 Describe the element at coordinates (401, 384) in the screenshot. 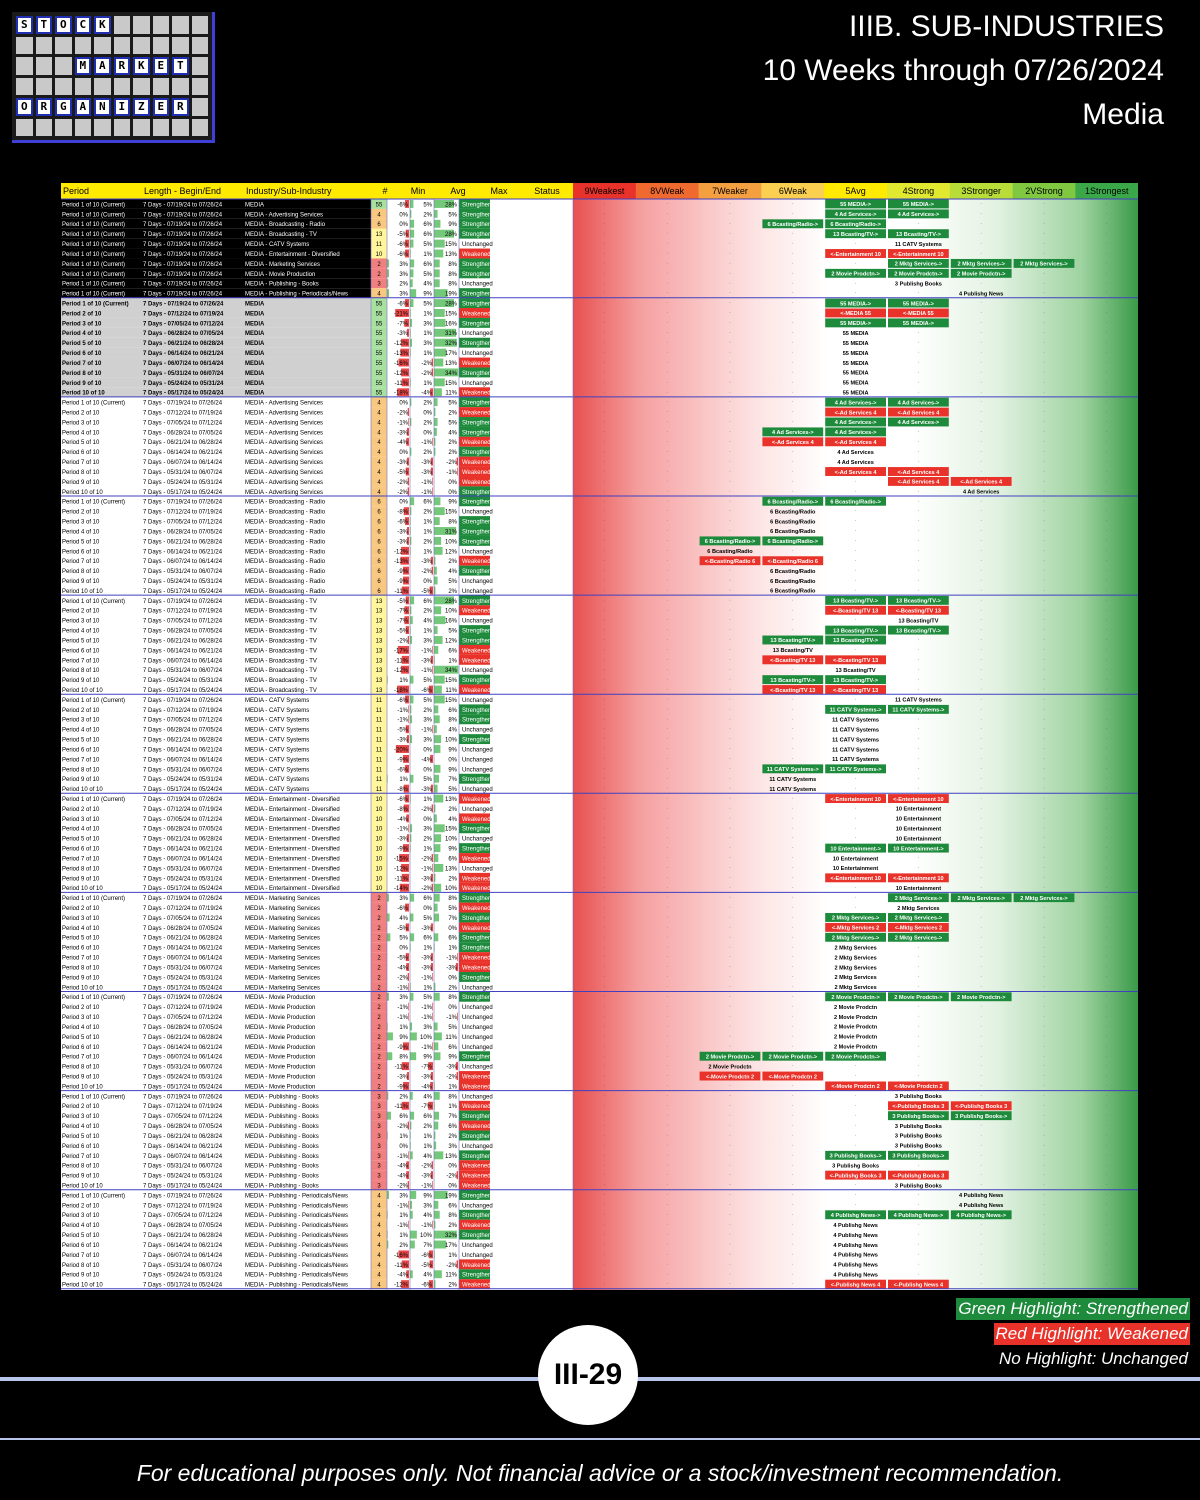

I see `value-cell: -11%` at that location.